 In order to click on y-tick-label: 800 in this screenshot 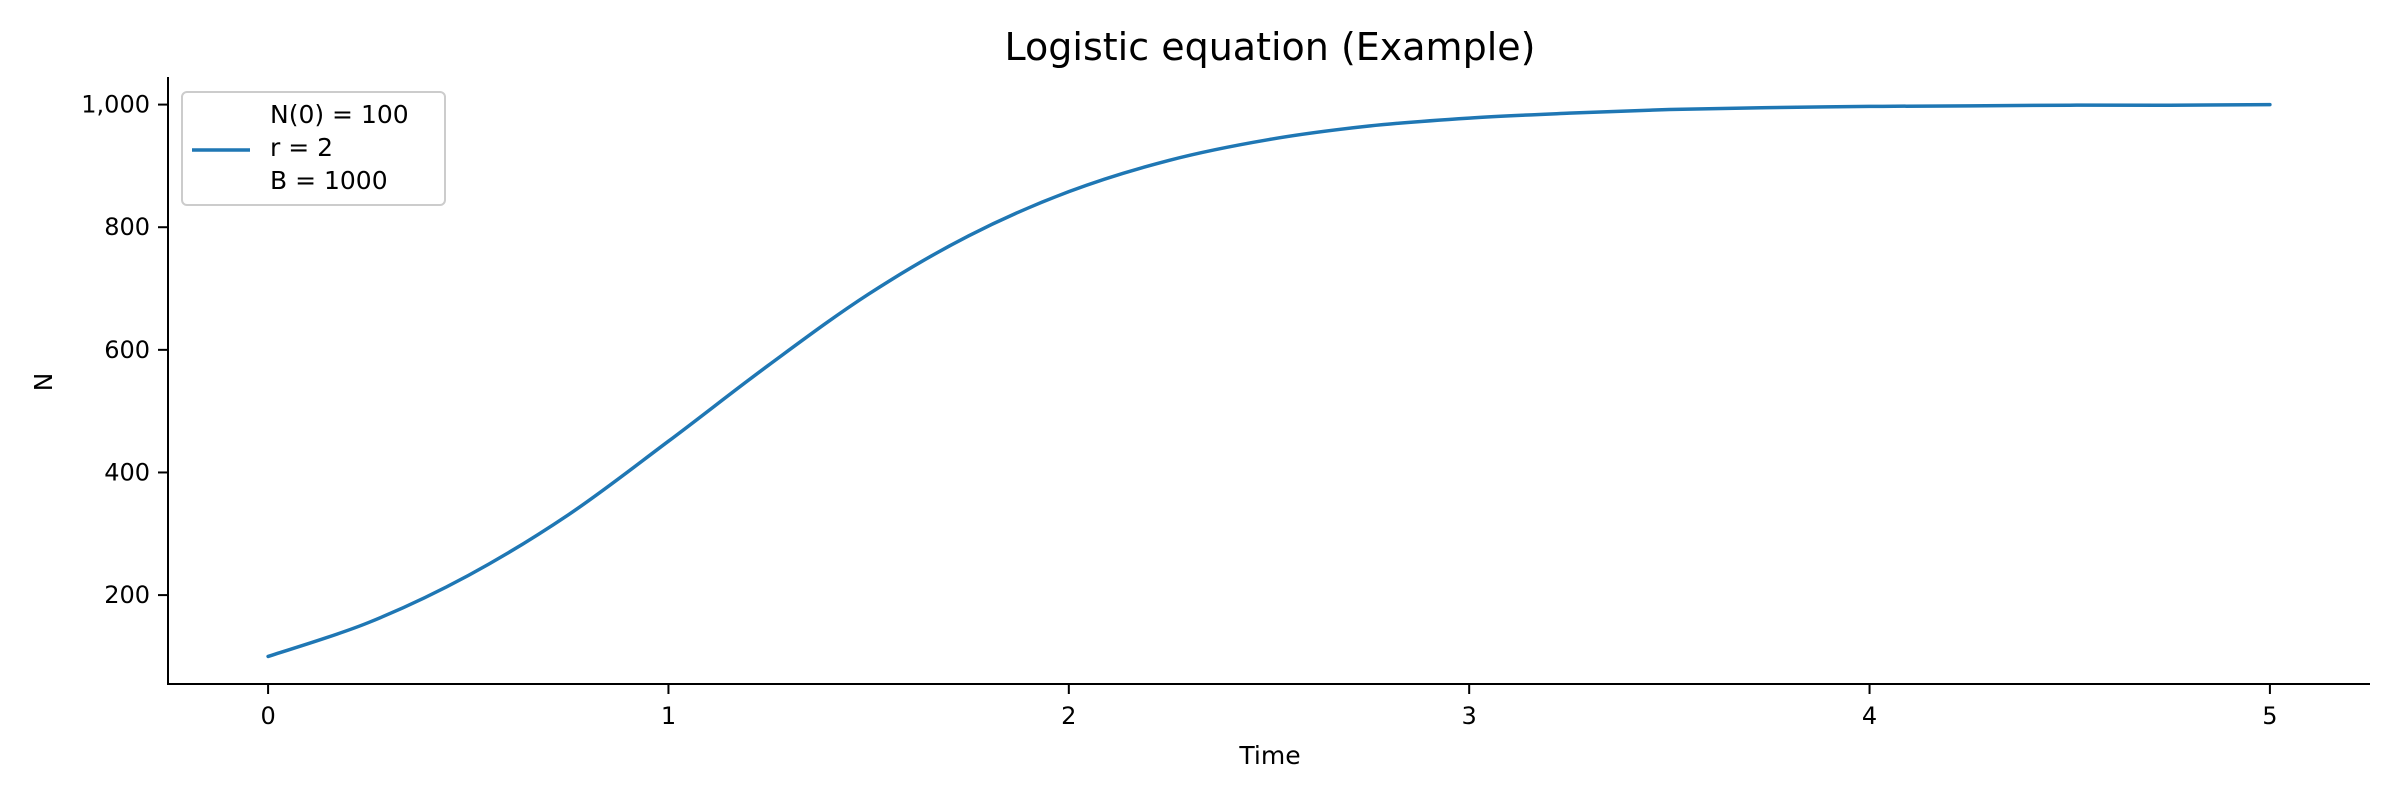, I will do `click(127, 227)`.